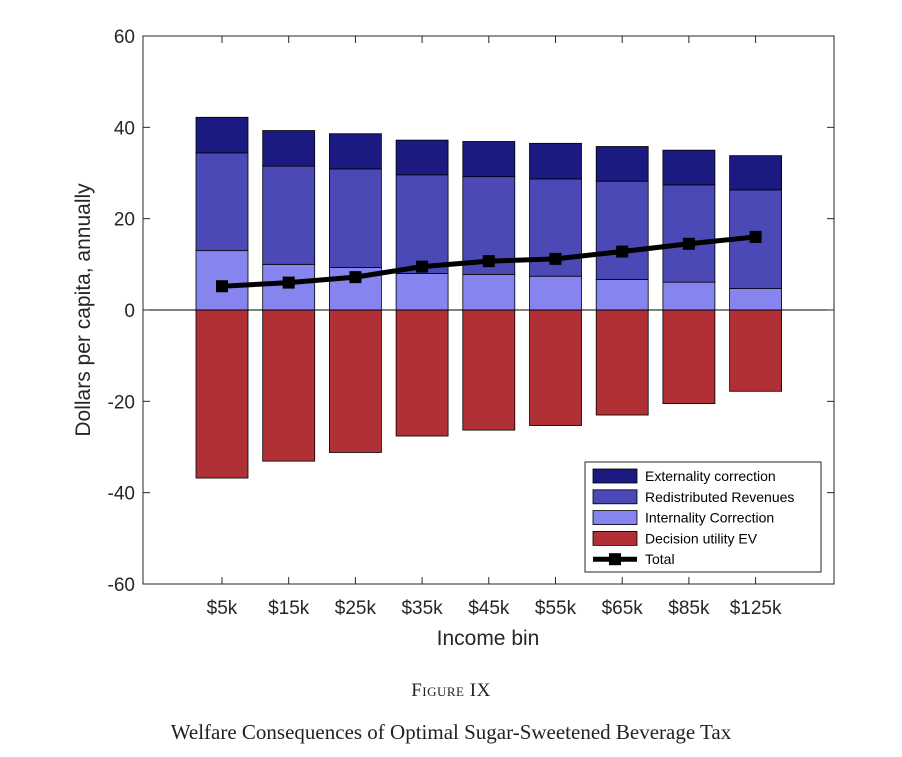  Describe the element at coordinates (556, 608) in the screenshot. I see `x-tick-label: $55k` at that location.